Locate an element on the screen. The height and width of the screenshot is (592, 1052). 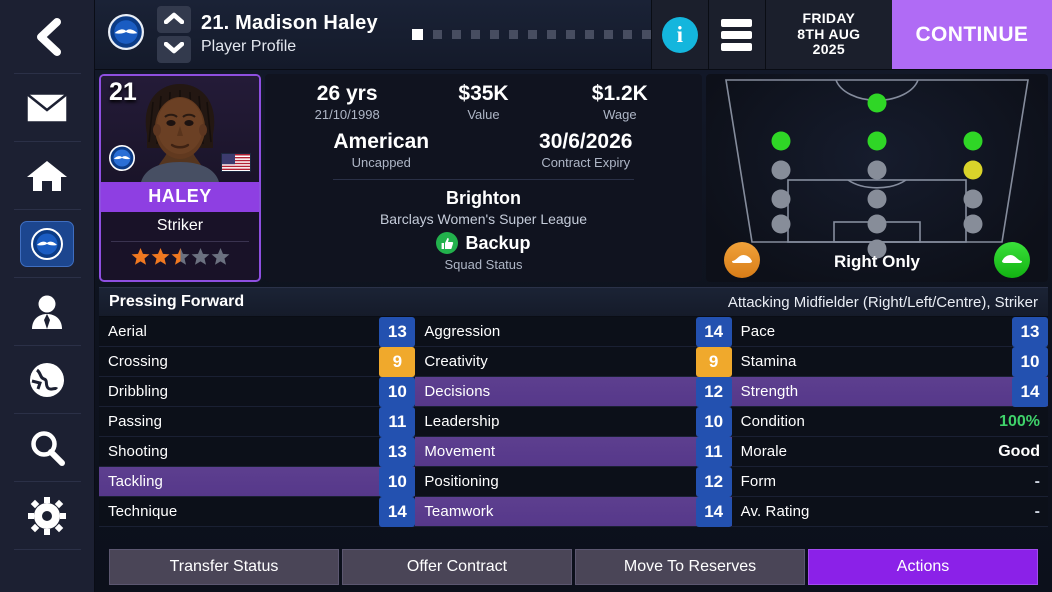
attribute-row: Passing 11 Leadership 10 Condition 100% is located at coordinates (573, 422).